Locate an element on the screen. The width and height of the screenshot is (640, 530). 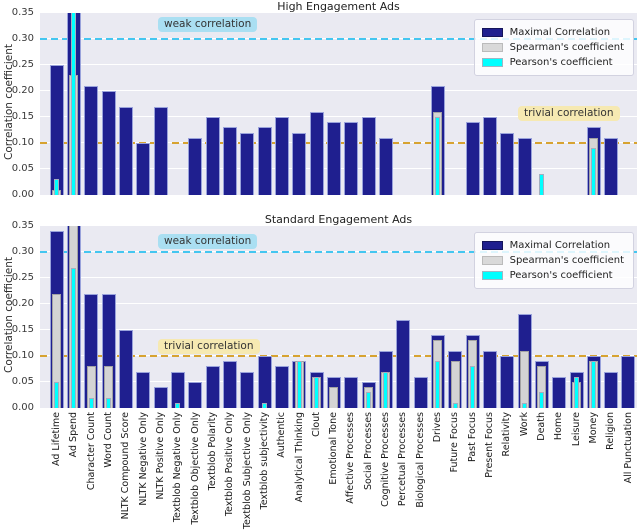
x-label-slot: Leisure is located at coordinates (576, 471).